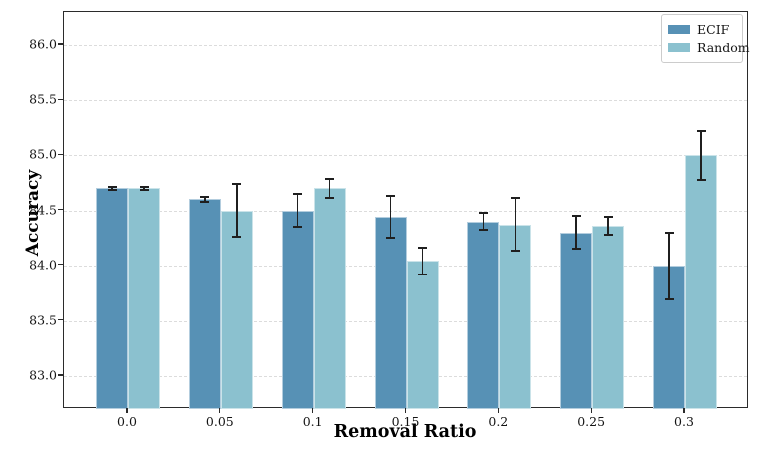  What do you see at coordinates (312, 421) in the screenshot?
I see `x-tick-label: 0.1` at bounding box center [312, 421].